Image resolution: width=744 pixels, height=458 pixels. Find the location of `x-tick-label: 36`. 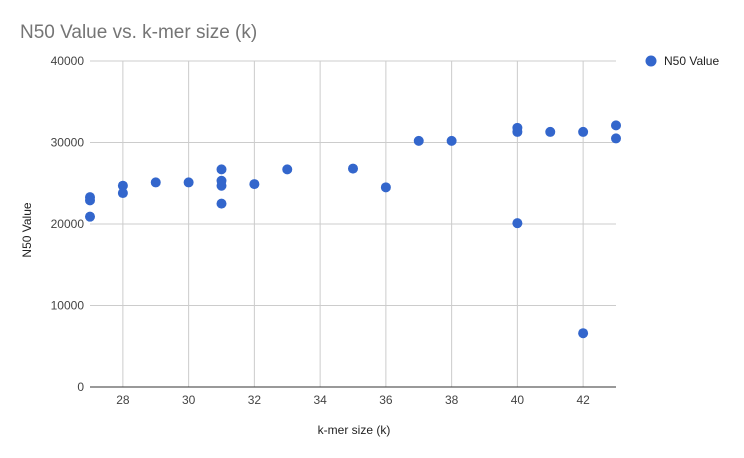

x-tick-label: 36 is located at coordinates (386, 400).